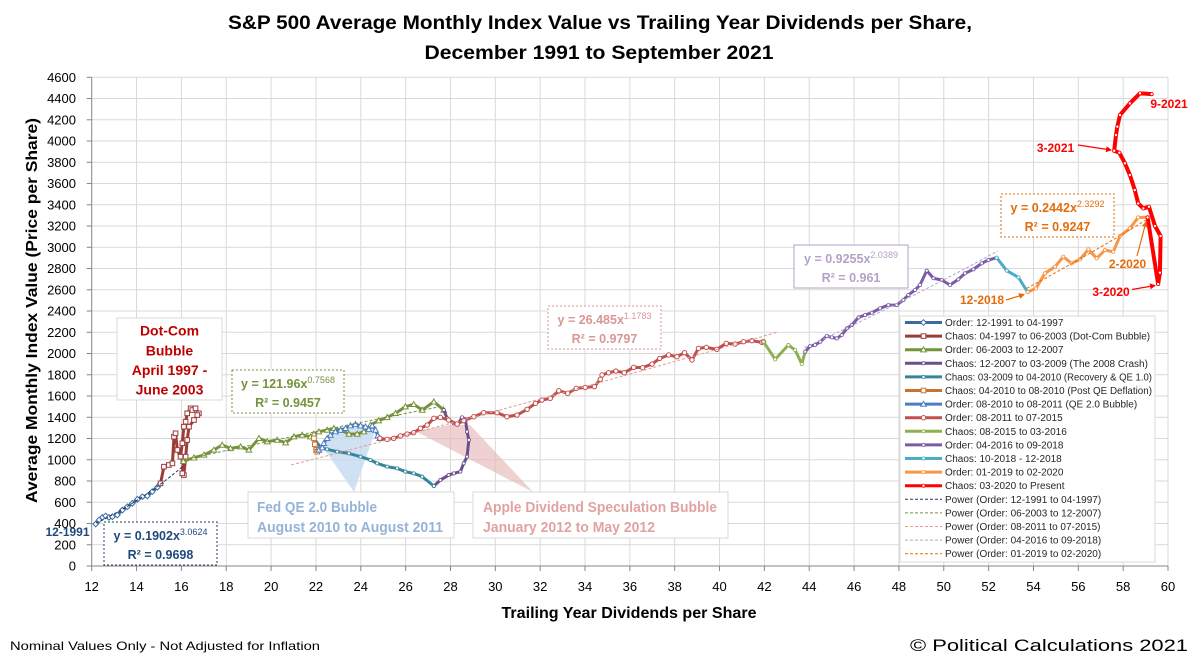 This screenshot has height=661, width=1198. I want to click on y-tick-label: 200, so click(65, 544).